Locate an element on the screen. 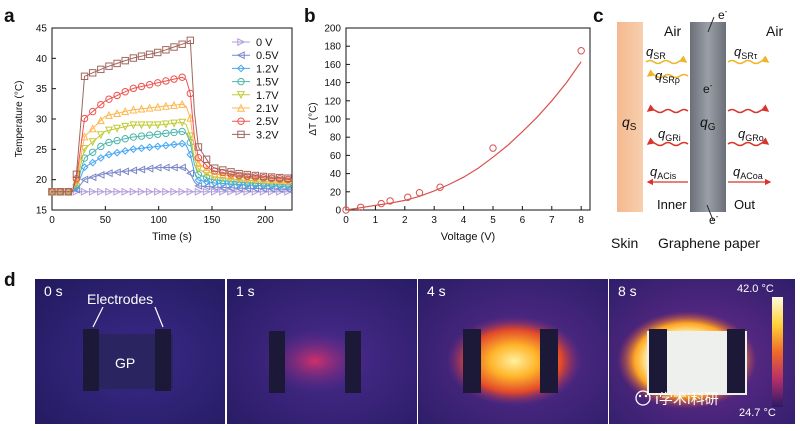 This screenshot has height=431, width=800. skin-label: Skin is located at coordinates (624, 243).